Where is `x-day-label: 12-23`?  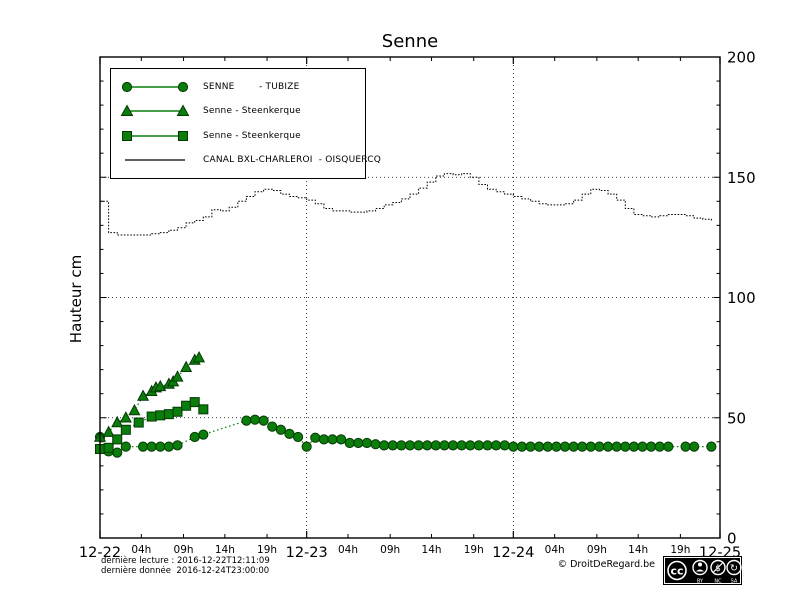
x-day-label: 12-23 is located at coordinates (307, 553).